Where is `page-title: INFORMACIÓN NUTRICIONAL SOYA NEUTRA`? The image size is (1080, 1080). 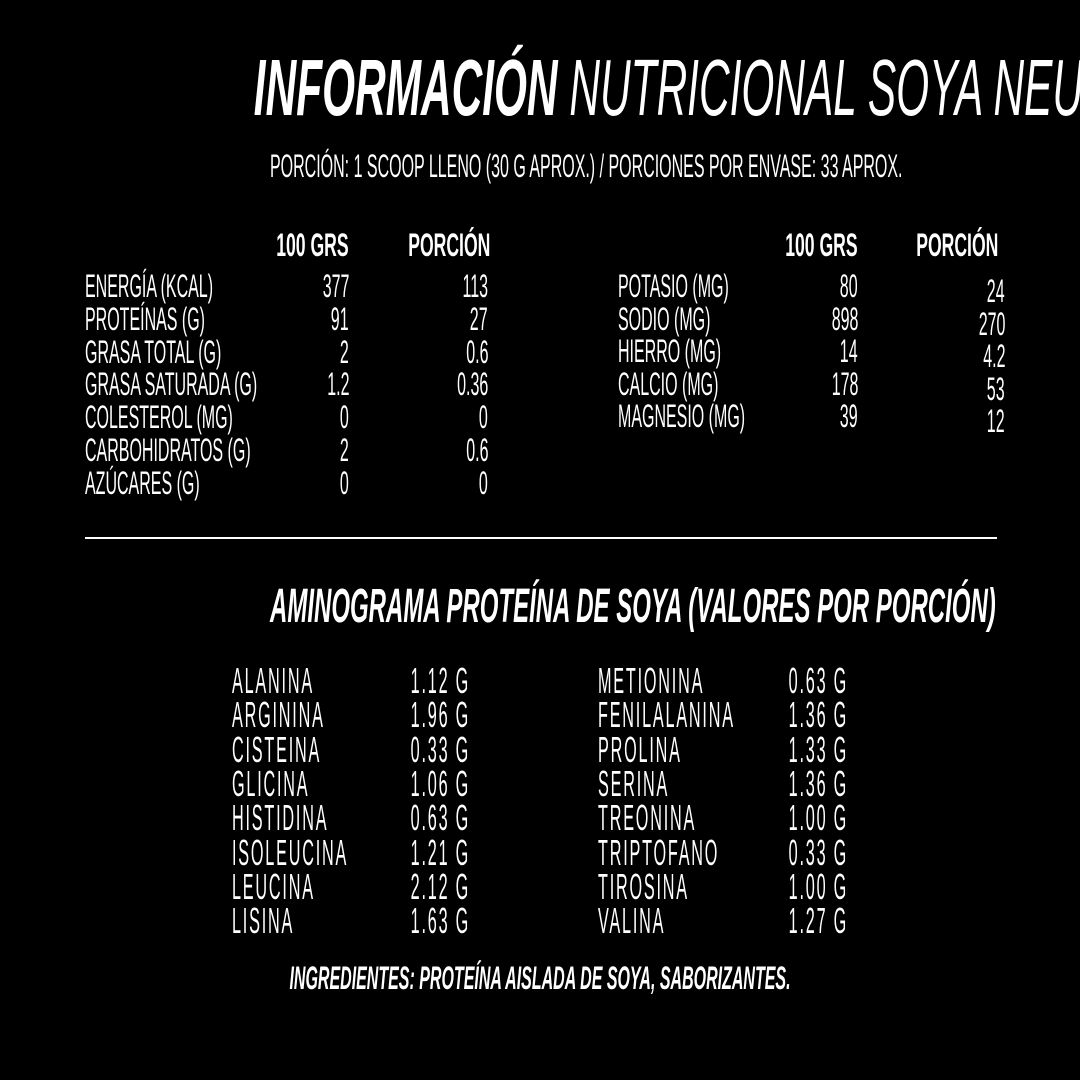
page-title: INFORMACIÓN NUTRICIONAL SOYA NEUTRA is located at coordinates (667, 88).